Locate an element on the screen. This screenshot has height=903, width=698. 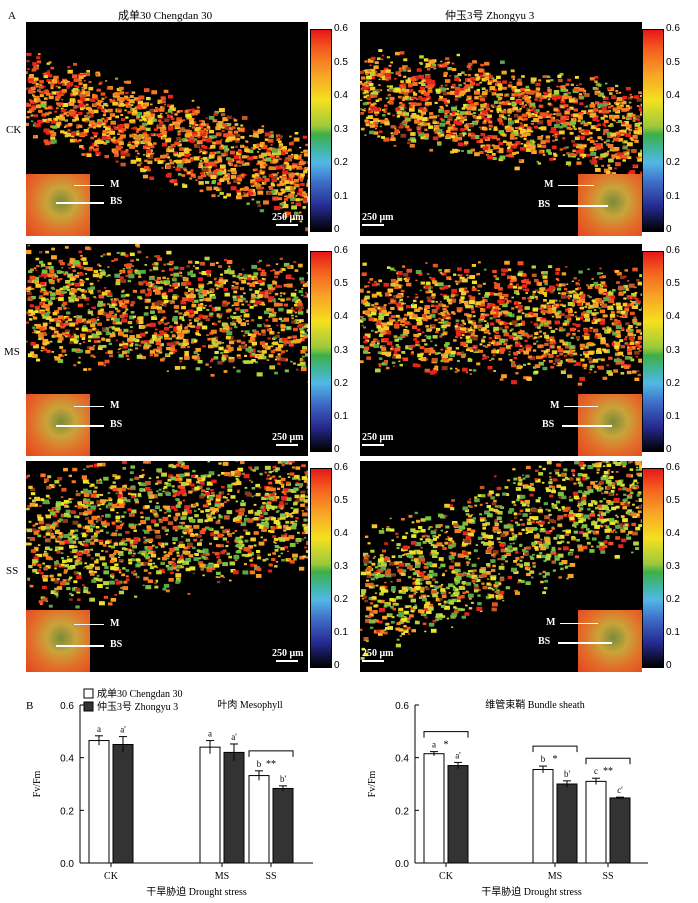
significance-letter: b is located at coordinates (543, 759).